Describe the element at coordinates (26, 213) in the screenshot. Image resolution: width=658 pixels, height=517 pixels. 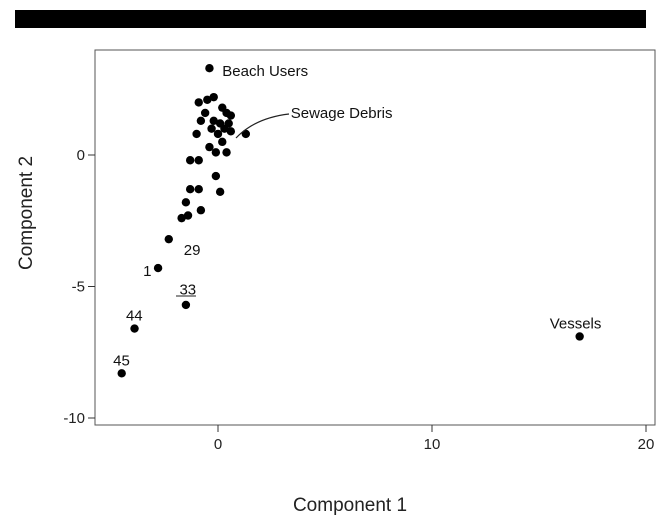
I see `y-axis-title: Component 2` at that location.